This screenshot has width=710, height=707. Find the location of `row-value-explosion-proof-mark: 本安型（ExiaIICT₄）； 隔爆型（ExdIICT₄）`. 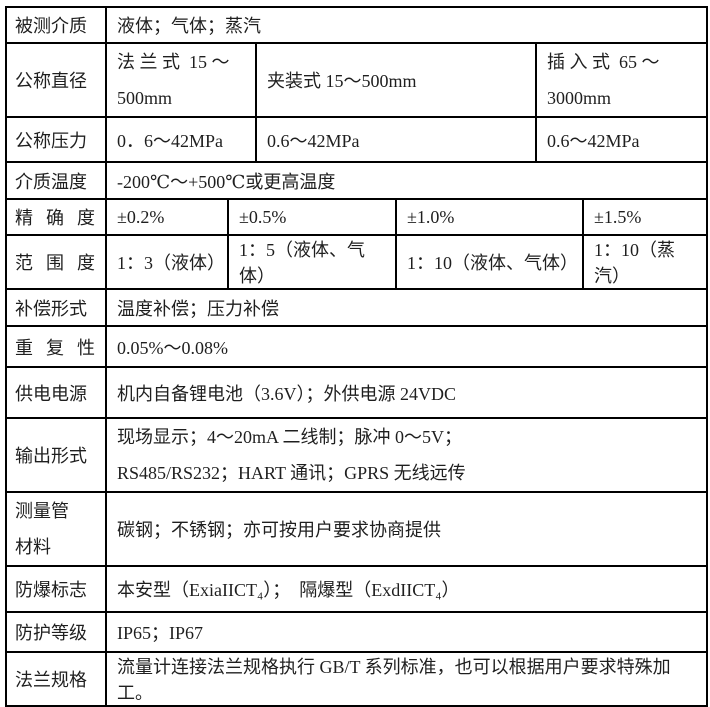

row-value-explosion-proof-mark: 本安型（ExiaIICT₄）； 隔爆型（ExdIICT₄） is located at coordinates (406, 589).